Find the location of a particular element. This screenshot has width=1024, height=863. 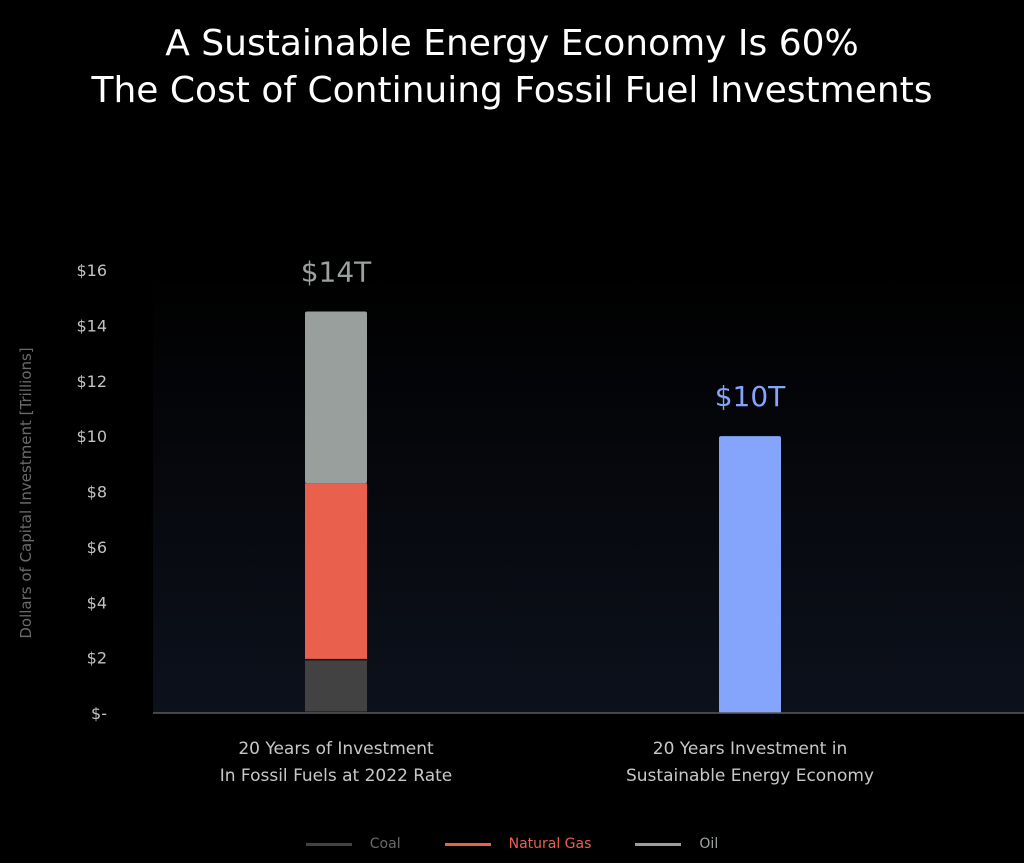

legend-label: Natural Gas is located at coordinates (550, 844).